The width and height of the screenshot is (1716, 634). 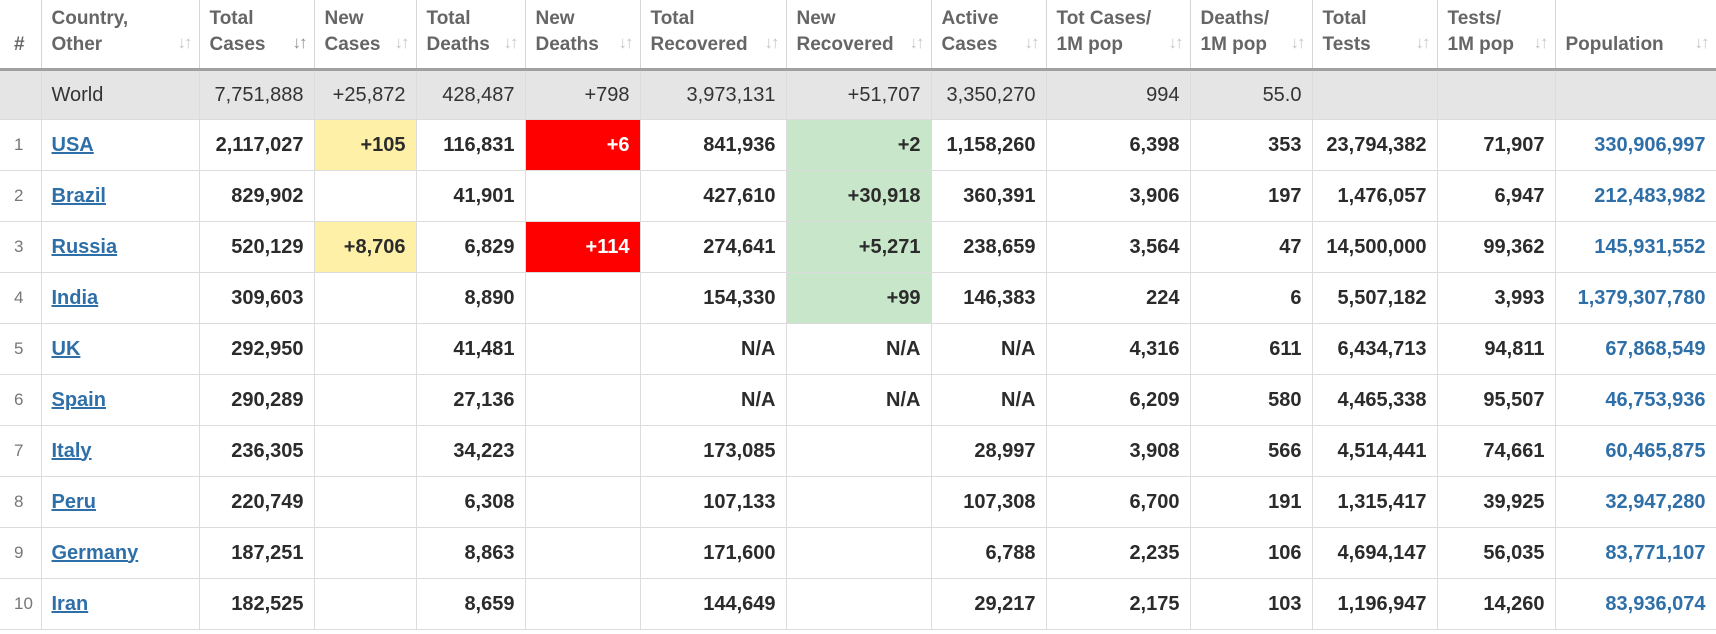 I want to click on column-header-total-deaths: Total Deaths ↓↑, so click(x=471, y=35).